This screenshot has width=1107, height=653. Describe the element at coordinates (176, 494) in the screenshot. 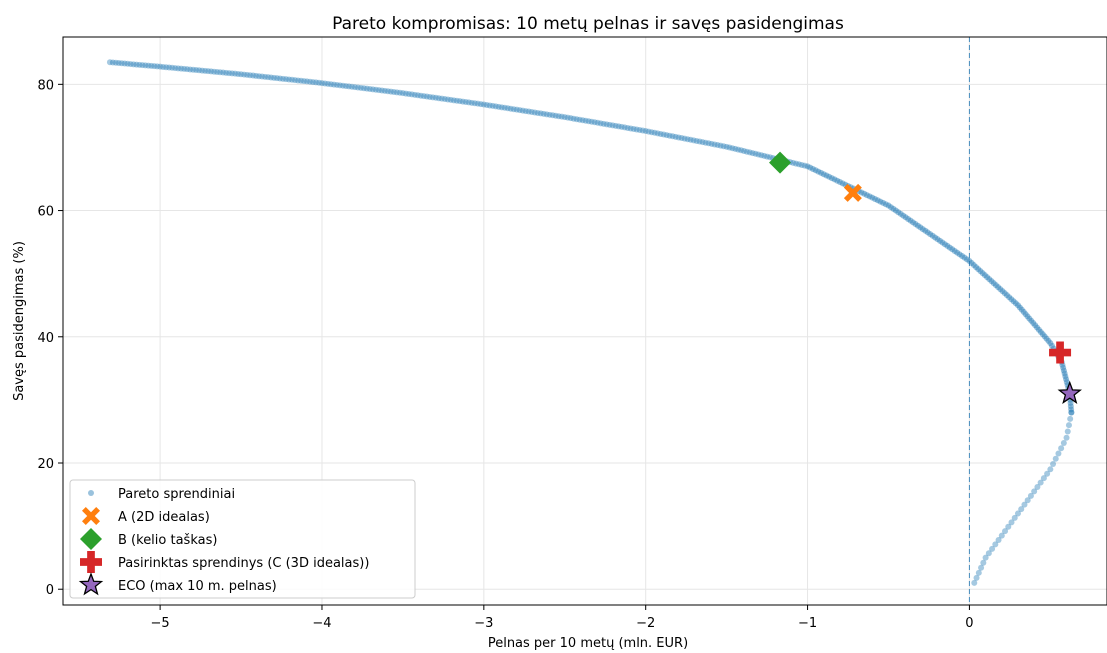

I see `legend-label: Pareto sprendiniai` at that location.